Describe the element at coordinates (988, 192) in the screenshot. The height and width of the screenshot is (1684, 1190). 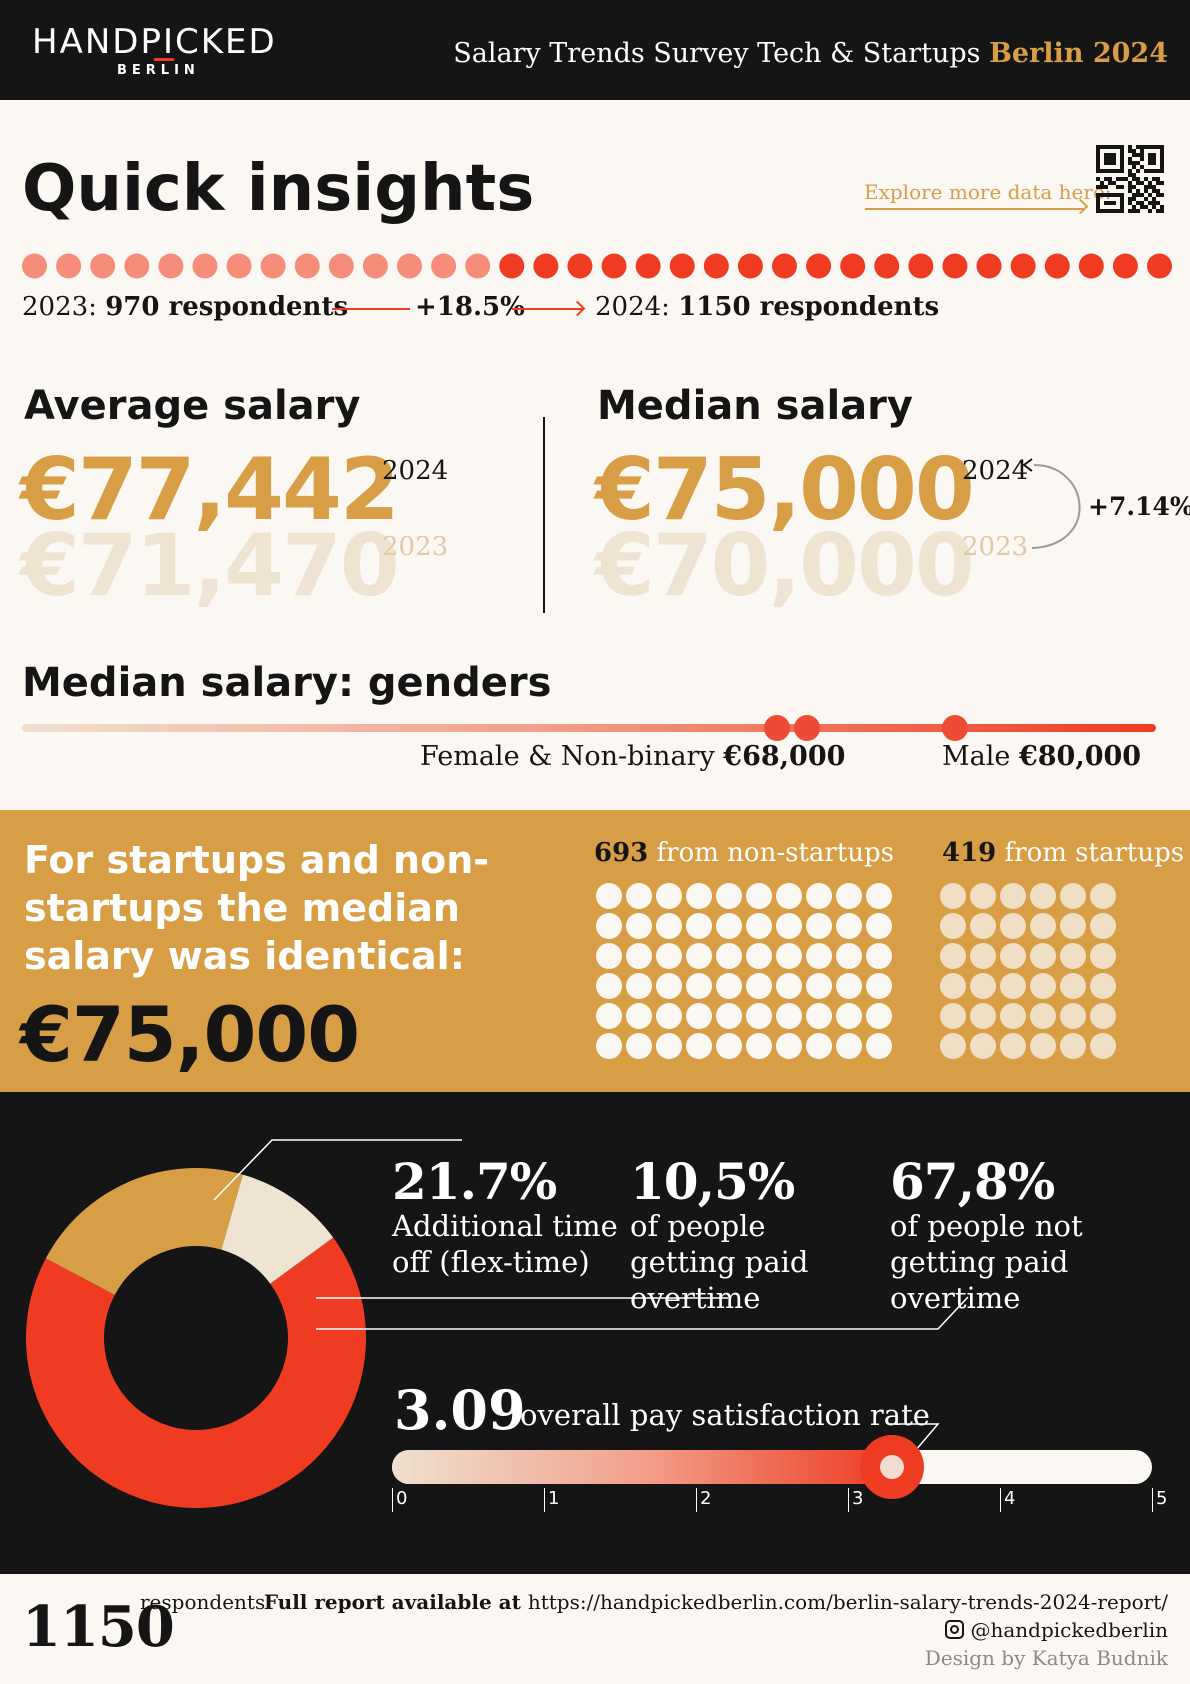
I see `explore-data-link: Explore more data here:` at that location.